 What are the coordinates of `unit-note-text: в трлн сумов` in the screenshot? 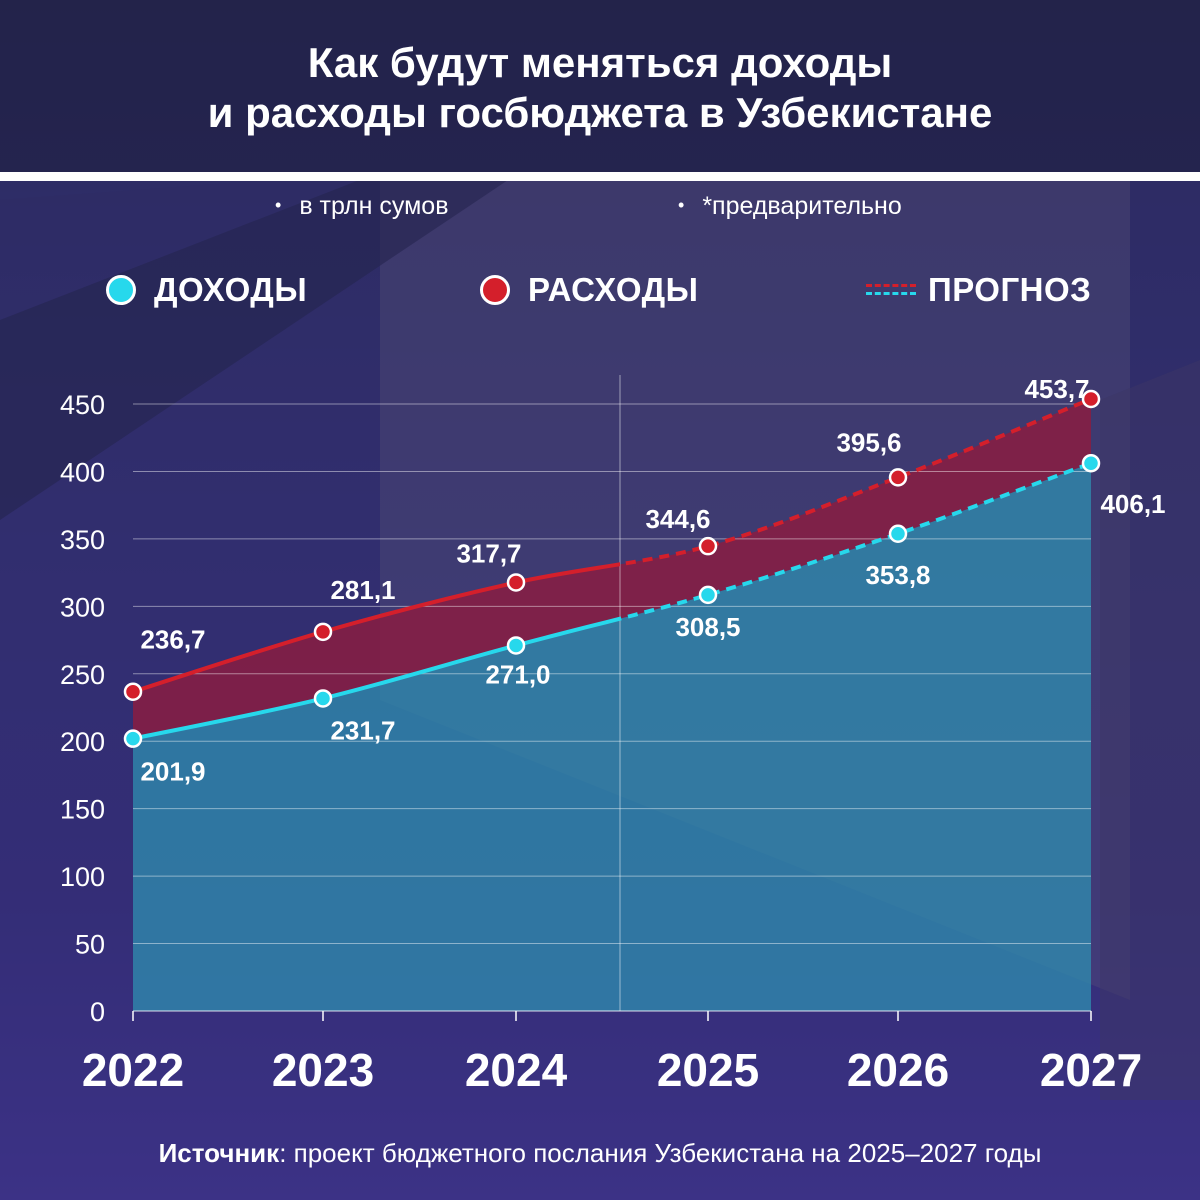 It's located at (374, 206).